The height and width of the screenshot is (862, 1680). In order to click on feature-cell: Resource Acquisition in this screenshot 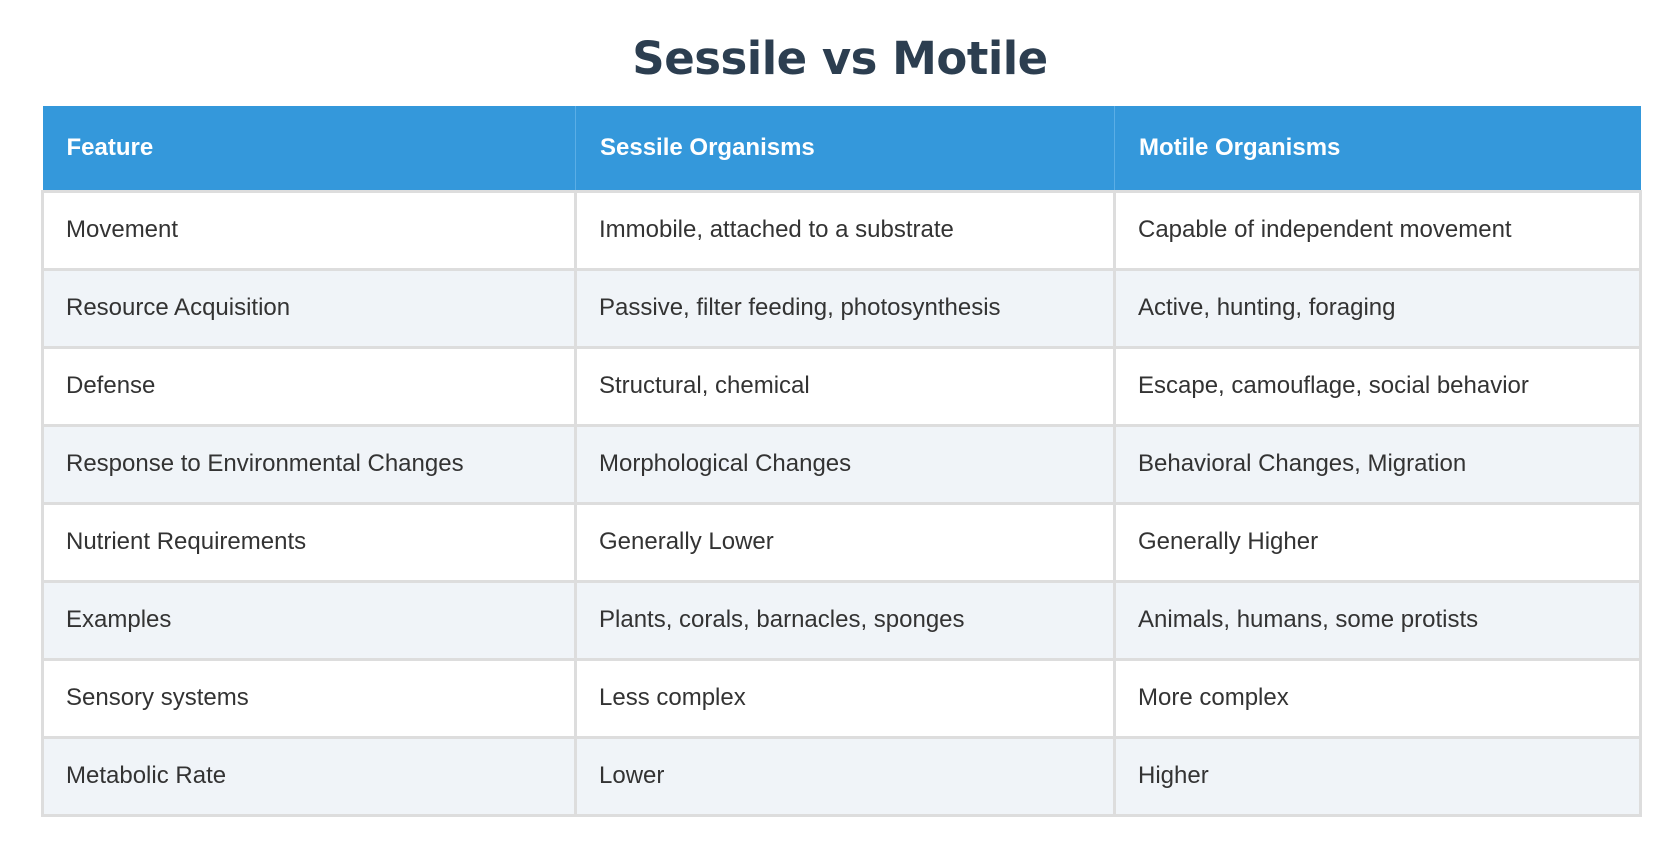, I will do `click(309, 308)`.